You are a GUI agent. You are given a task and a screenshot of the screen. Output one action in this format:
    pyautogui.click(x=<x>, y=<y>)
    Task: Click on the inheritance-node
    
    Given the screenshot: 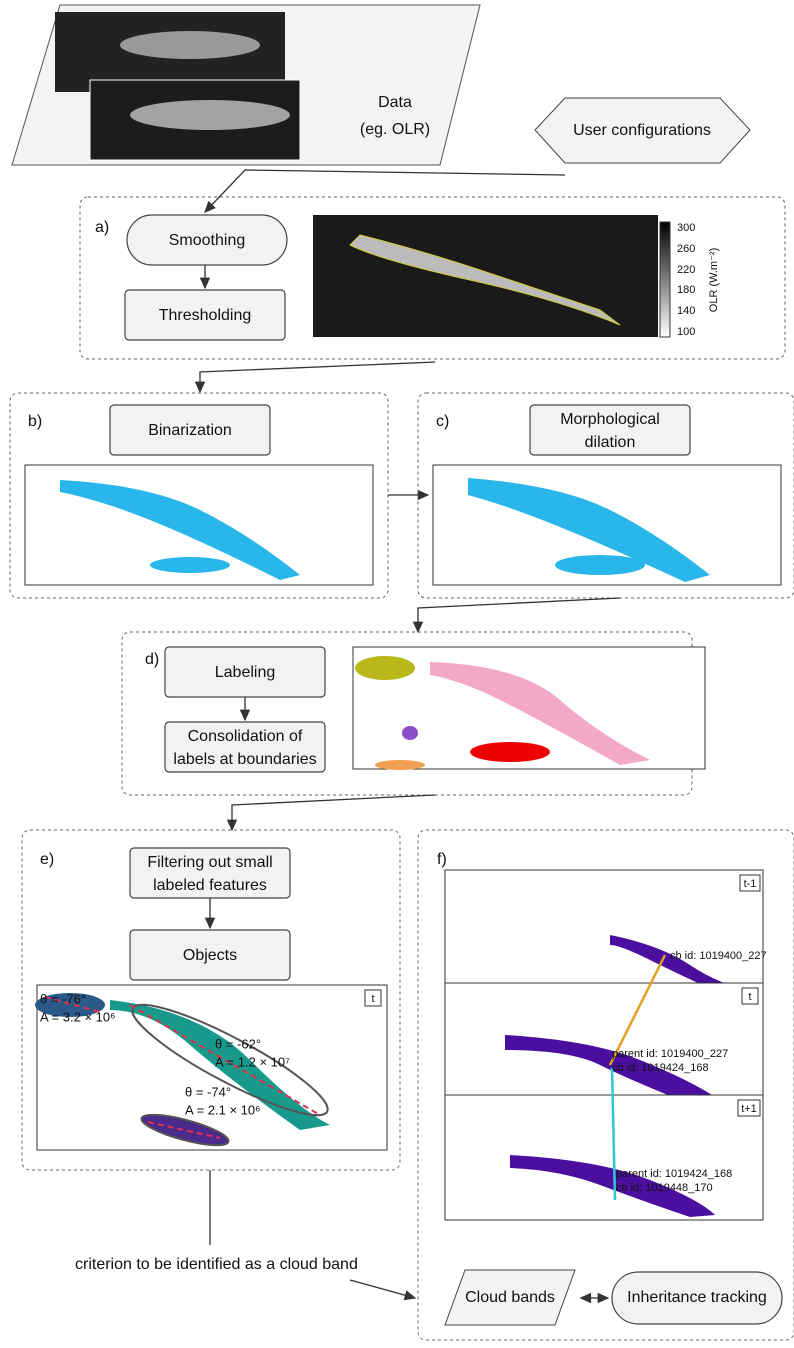 What is the action you would take?
    pyautogui.click(x=697, y=1298)
    